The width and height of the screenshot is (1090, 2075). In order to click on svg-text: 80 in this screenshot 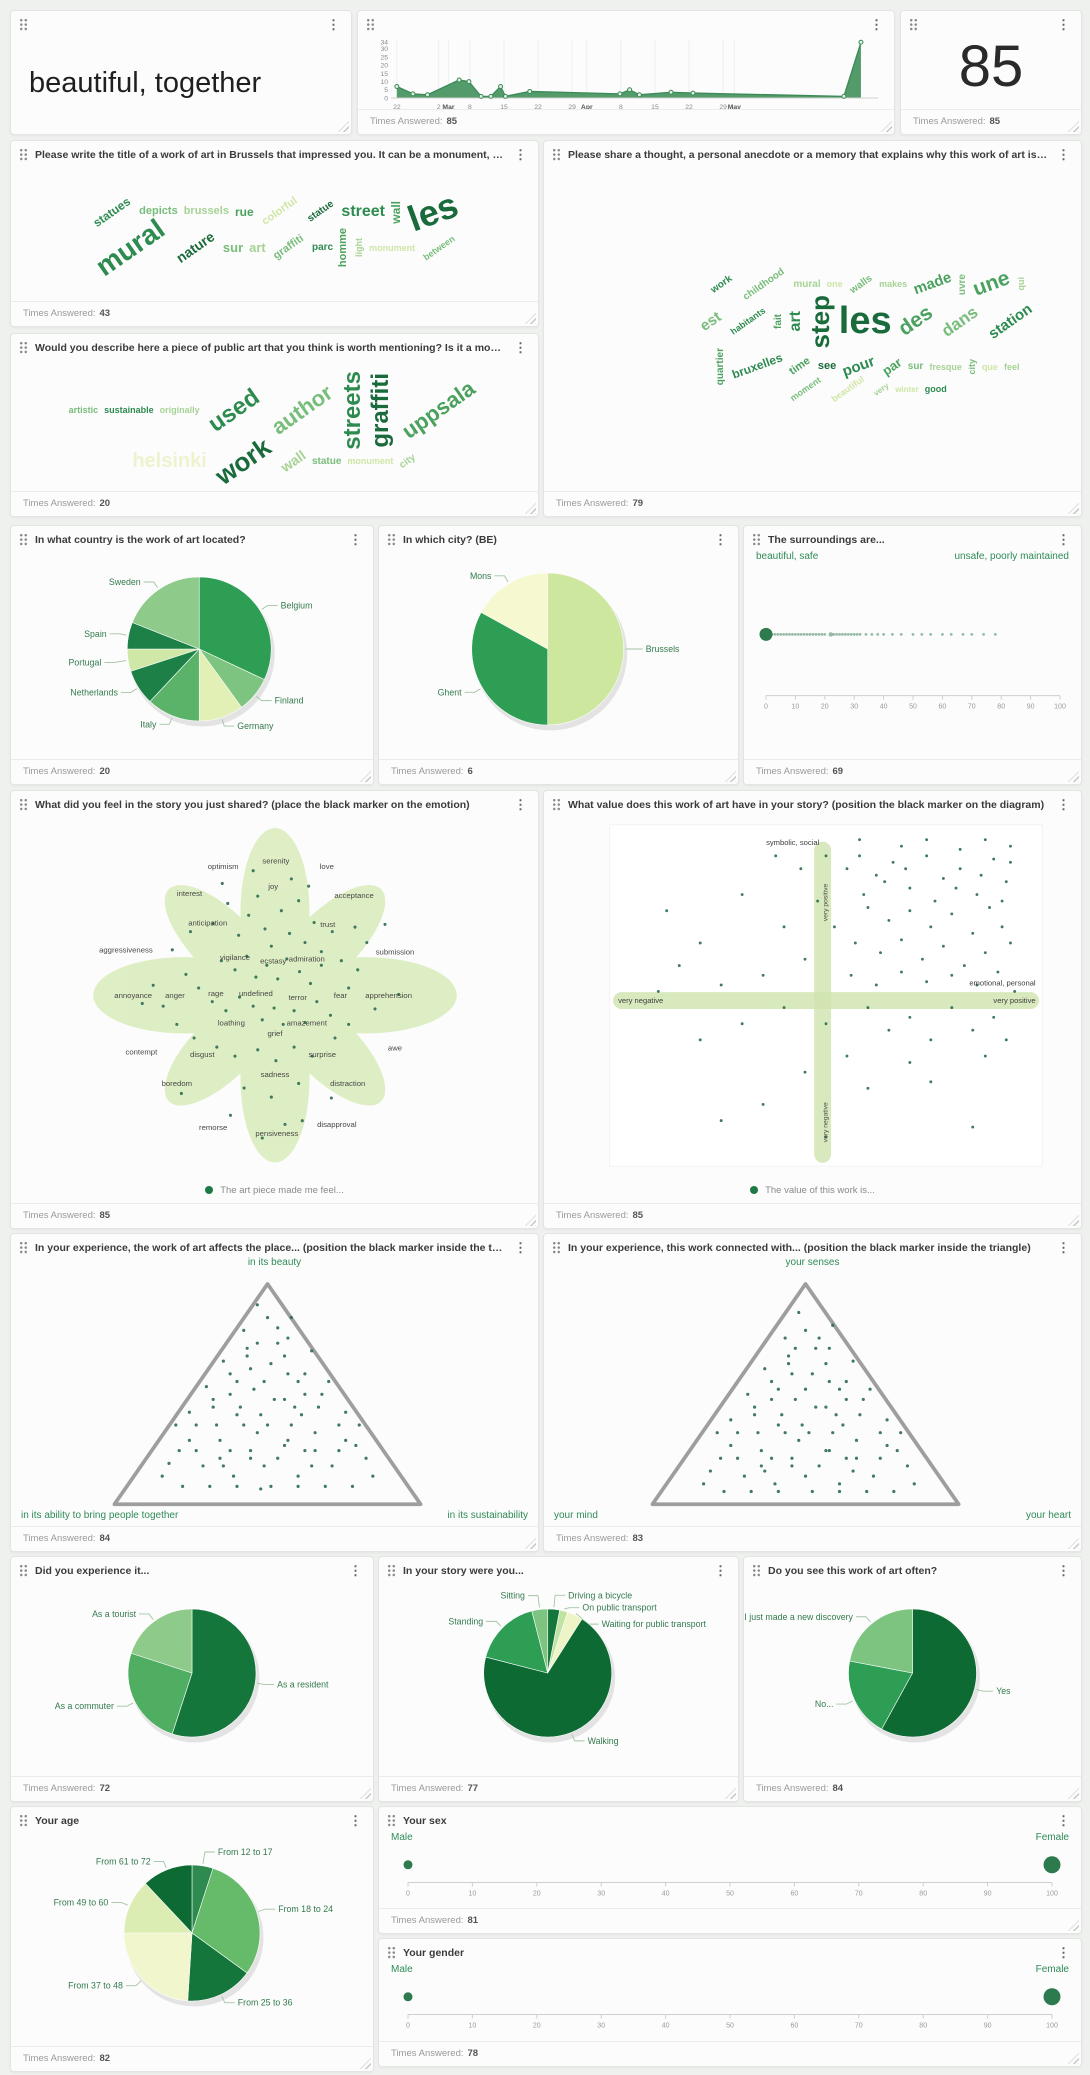, I will do `click(923, 1893)`.